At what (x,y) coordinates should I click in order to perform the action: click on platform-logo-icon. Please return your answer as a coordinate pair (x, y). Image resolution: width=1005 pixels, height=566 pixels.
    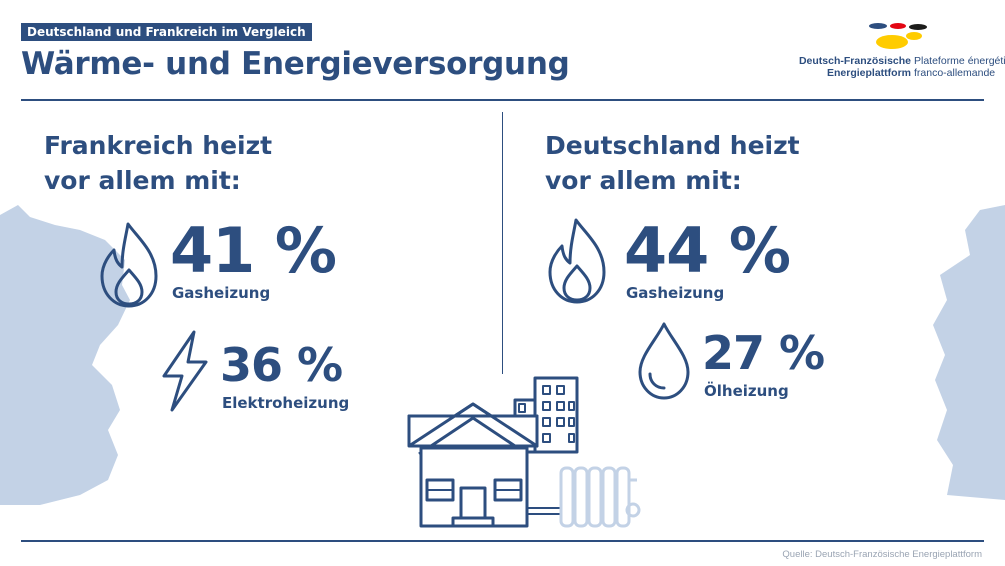
    Looking at the image, I should click on (898, 36).